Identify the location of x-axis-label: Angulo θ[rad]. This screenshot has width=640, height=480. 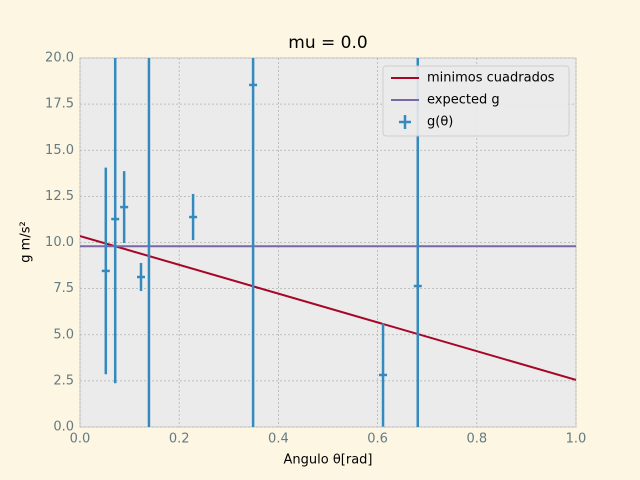
(328, 460).